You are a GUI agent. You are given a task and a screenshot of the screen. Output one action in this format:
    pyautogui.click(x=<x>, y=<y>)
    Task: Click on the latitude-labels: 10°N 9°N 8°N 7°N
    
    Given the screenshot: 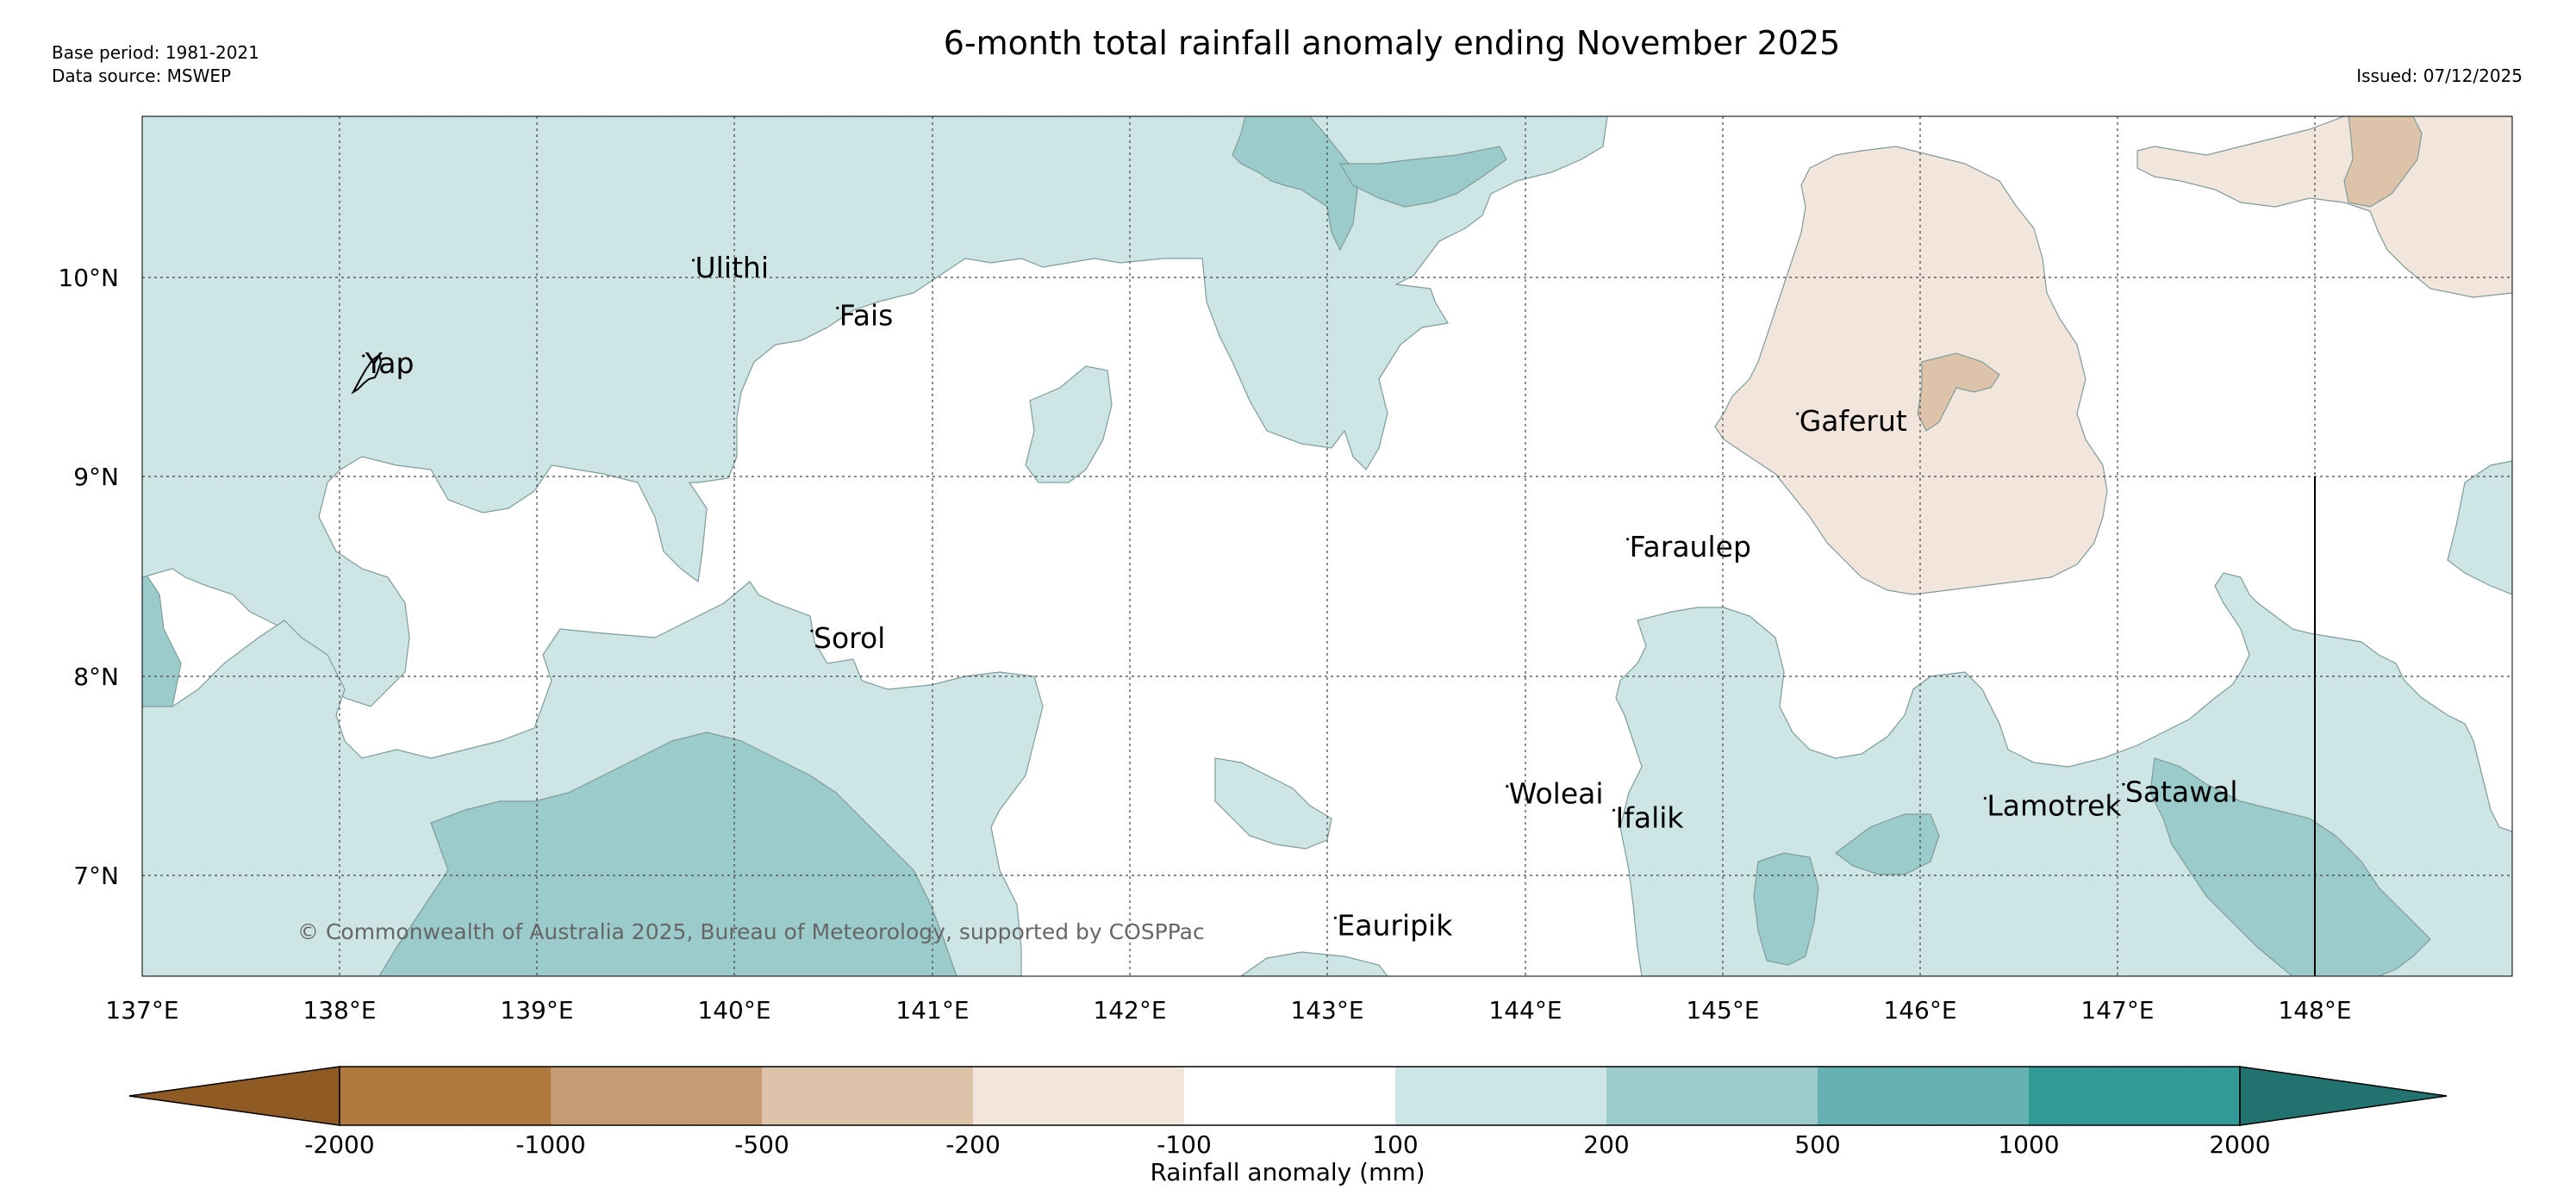 What is the action you would take?
    pyautogui.click(x=88, y=577)
    